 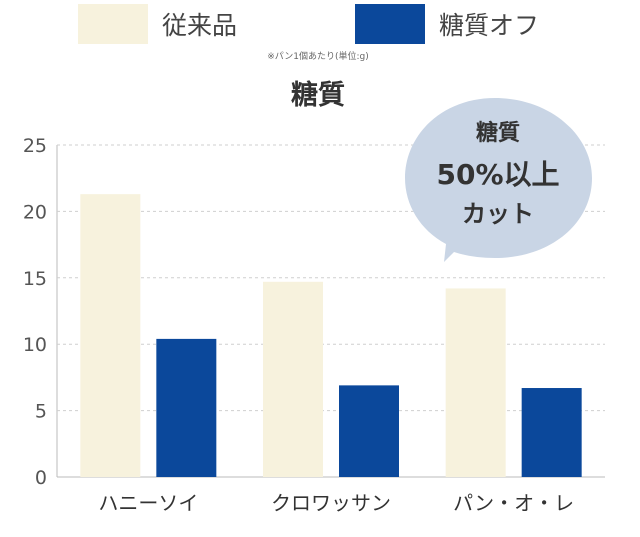 What do you see at coordinates (513, 503) in the screenshot?
I see `x-category-label: パン・オ・レ` at bounding box center [513, 503].